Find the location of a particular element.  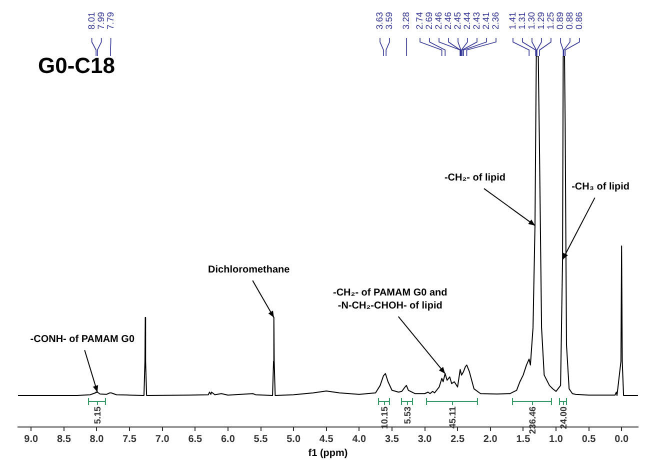

annotation: 2.45 is located at coordinates (457, 21).